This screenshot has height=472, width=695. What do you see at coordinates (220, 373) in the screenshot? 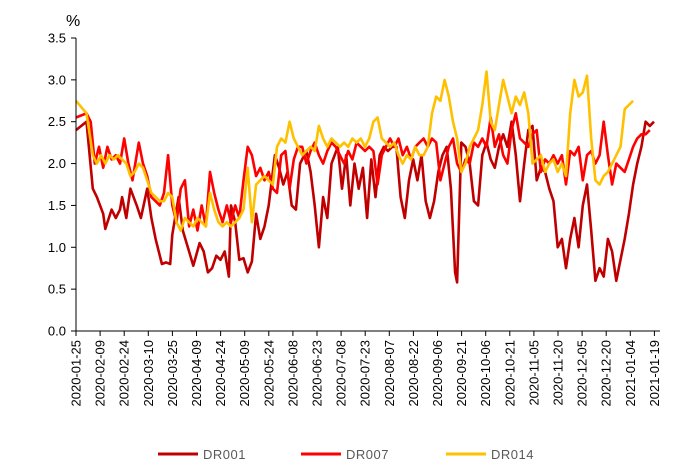
I see `x-tick-label: 2020-04-24` at bounding box center [220, 373].